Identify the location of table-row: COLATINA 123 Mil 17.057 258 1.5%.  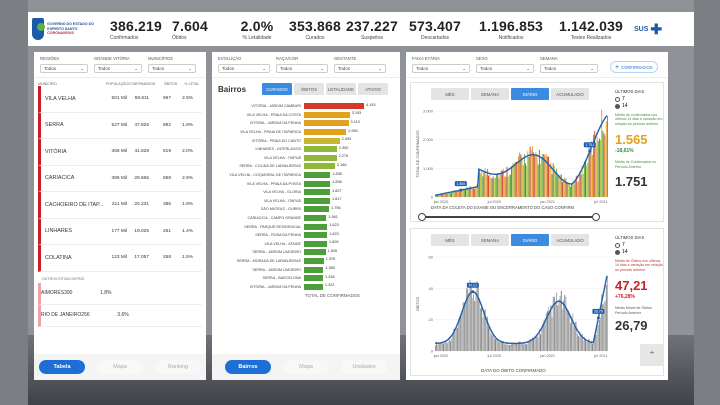
(120, 258).